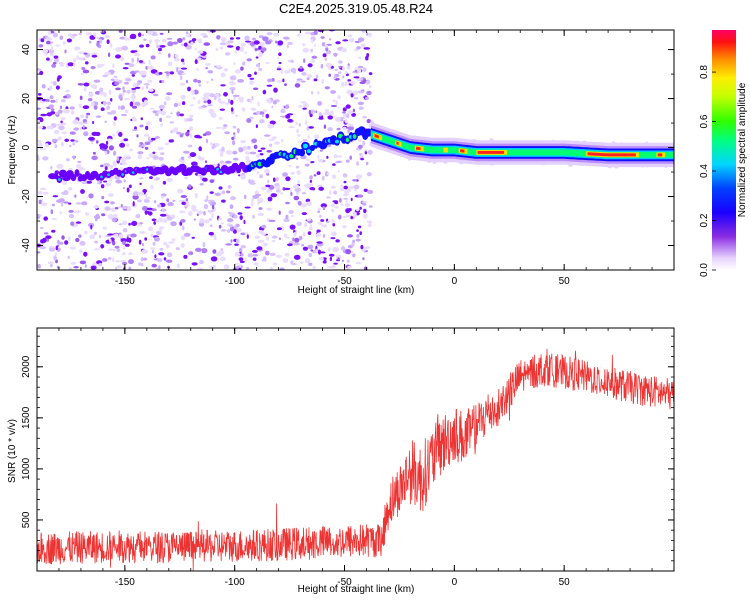  Describe the element at coordinates (26, 519) in the screenshot. I see `y-tick-label: 500` at that location.